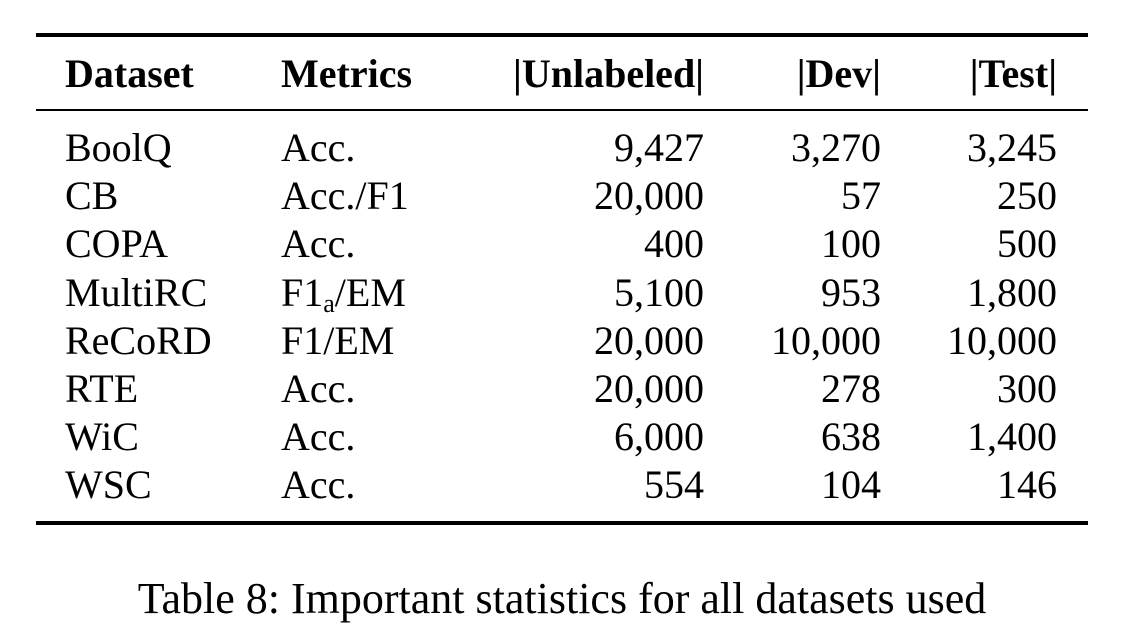  Describe the element at coordinates (674, 484) in the screenshot. I see `cell-unlabeled: 554` at that location.